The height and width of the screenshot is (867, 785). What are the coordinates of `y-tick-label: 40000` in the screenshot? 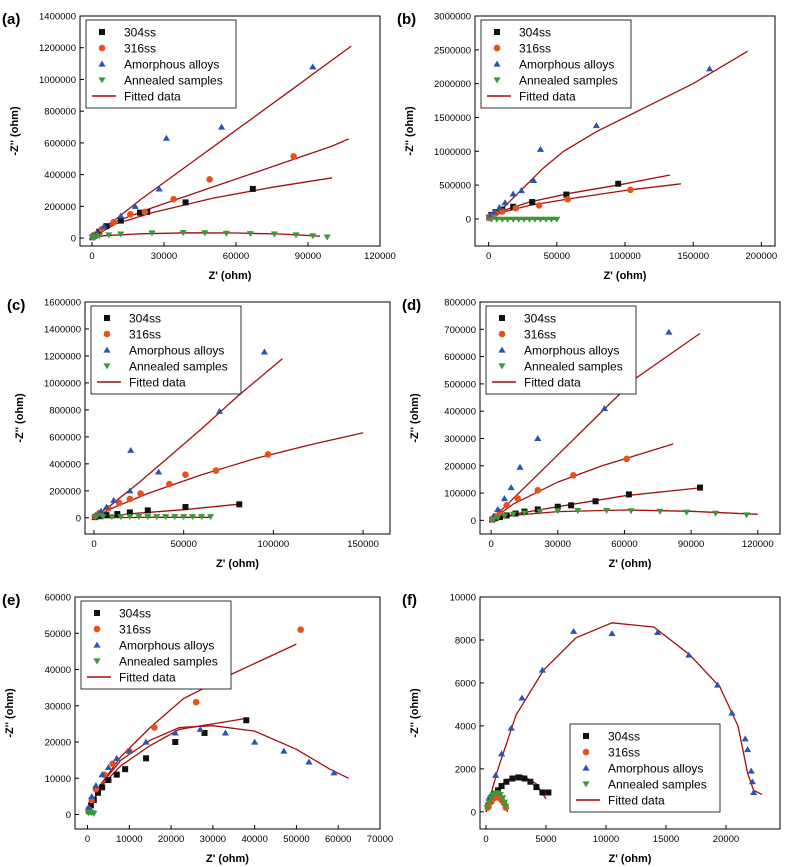 It's located at (58, 670).